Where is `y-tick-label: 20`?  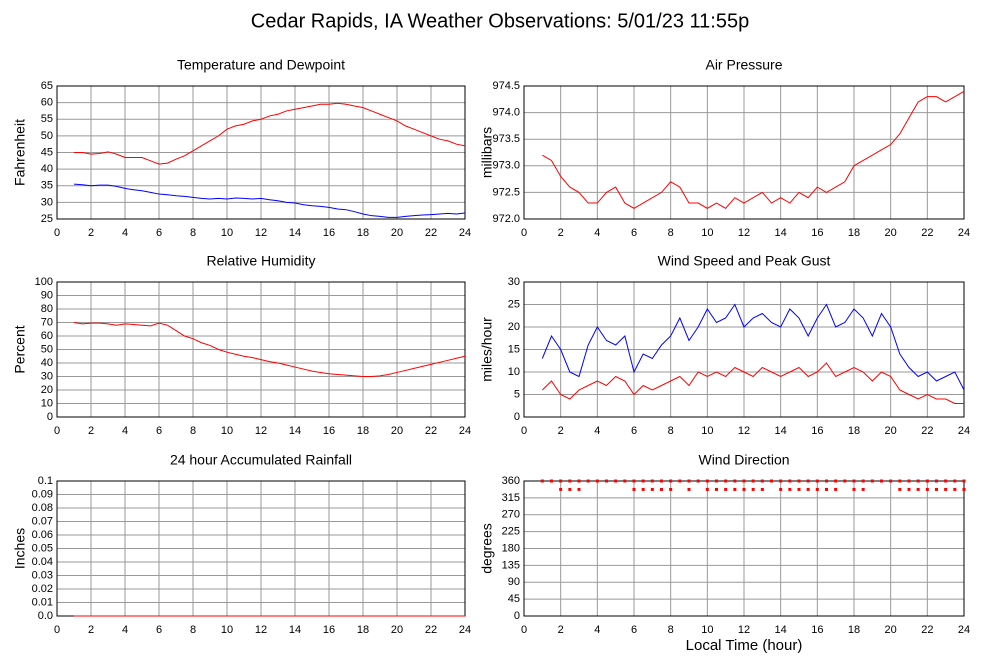 y-tick-label: 20 is located at coordinates (47, 390).